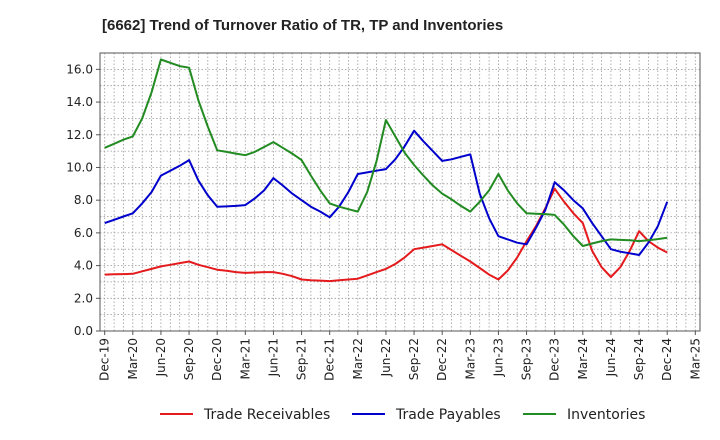  What do you see at coordinates (555, 359) in the screenshot?
I see `x-tick-label: Dec-23` at bounding box center [555, 359].